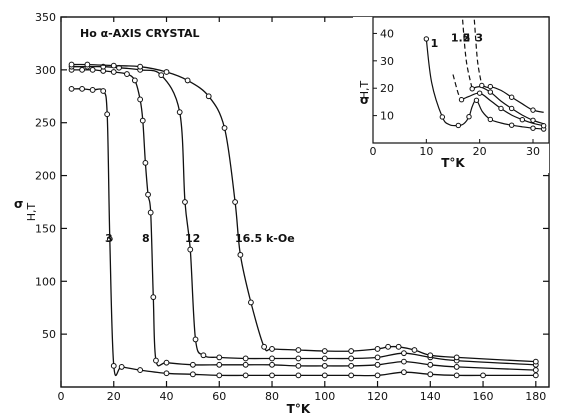 This screenshot has width=563, height=415. I want to click on inset-series-line, so click(484, 84).